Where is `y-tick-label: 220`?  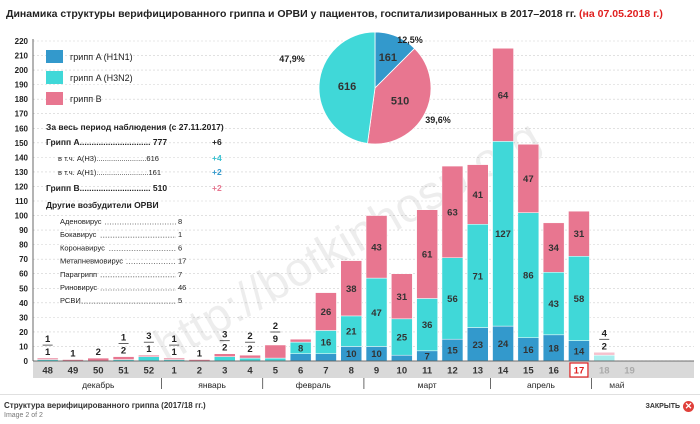 y-tick-label: 220 is located at coordinates (22, 41).